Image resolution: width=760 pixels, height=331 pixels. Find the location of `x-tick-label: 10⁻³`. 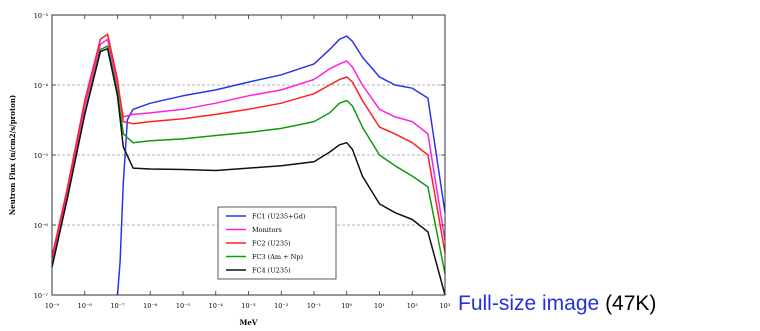

x-tick-label: 10⁻³ is located at coordinates (248, 306).